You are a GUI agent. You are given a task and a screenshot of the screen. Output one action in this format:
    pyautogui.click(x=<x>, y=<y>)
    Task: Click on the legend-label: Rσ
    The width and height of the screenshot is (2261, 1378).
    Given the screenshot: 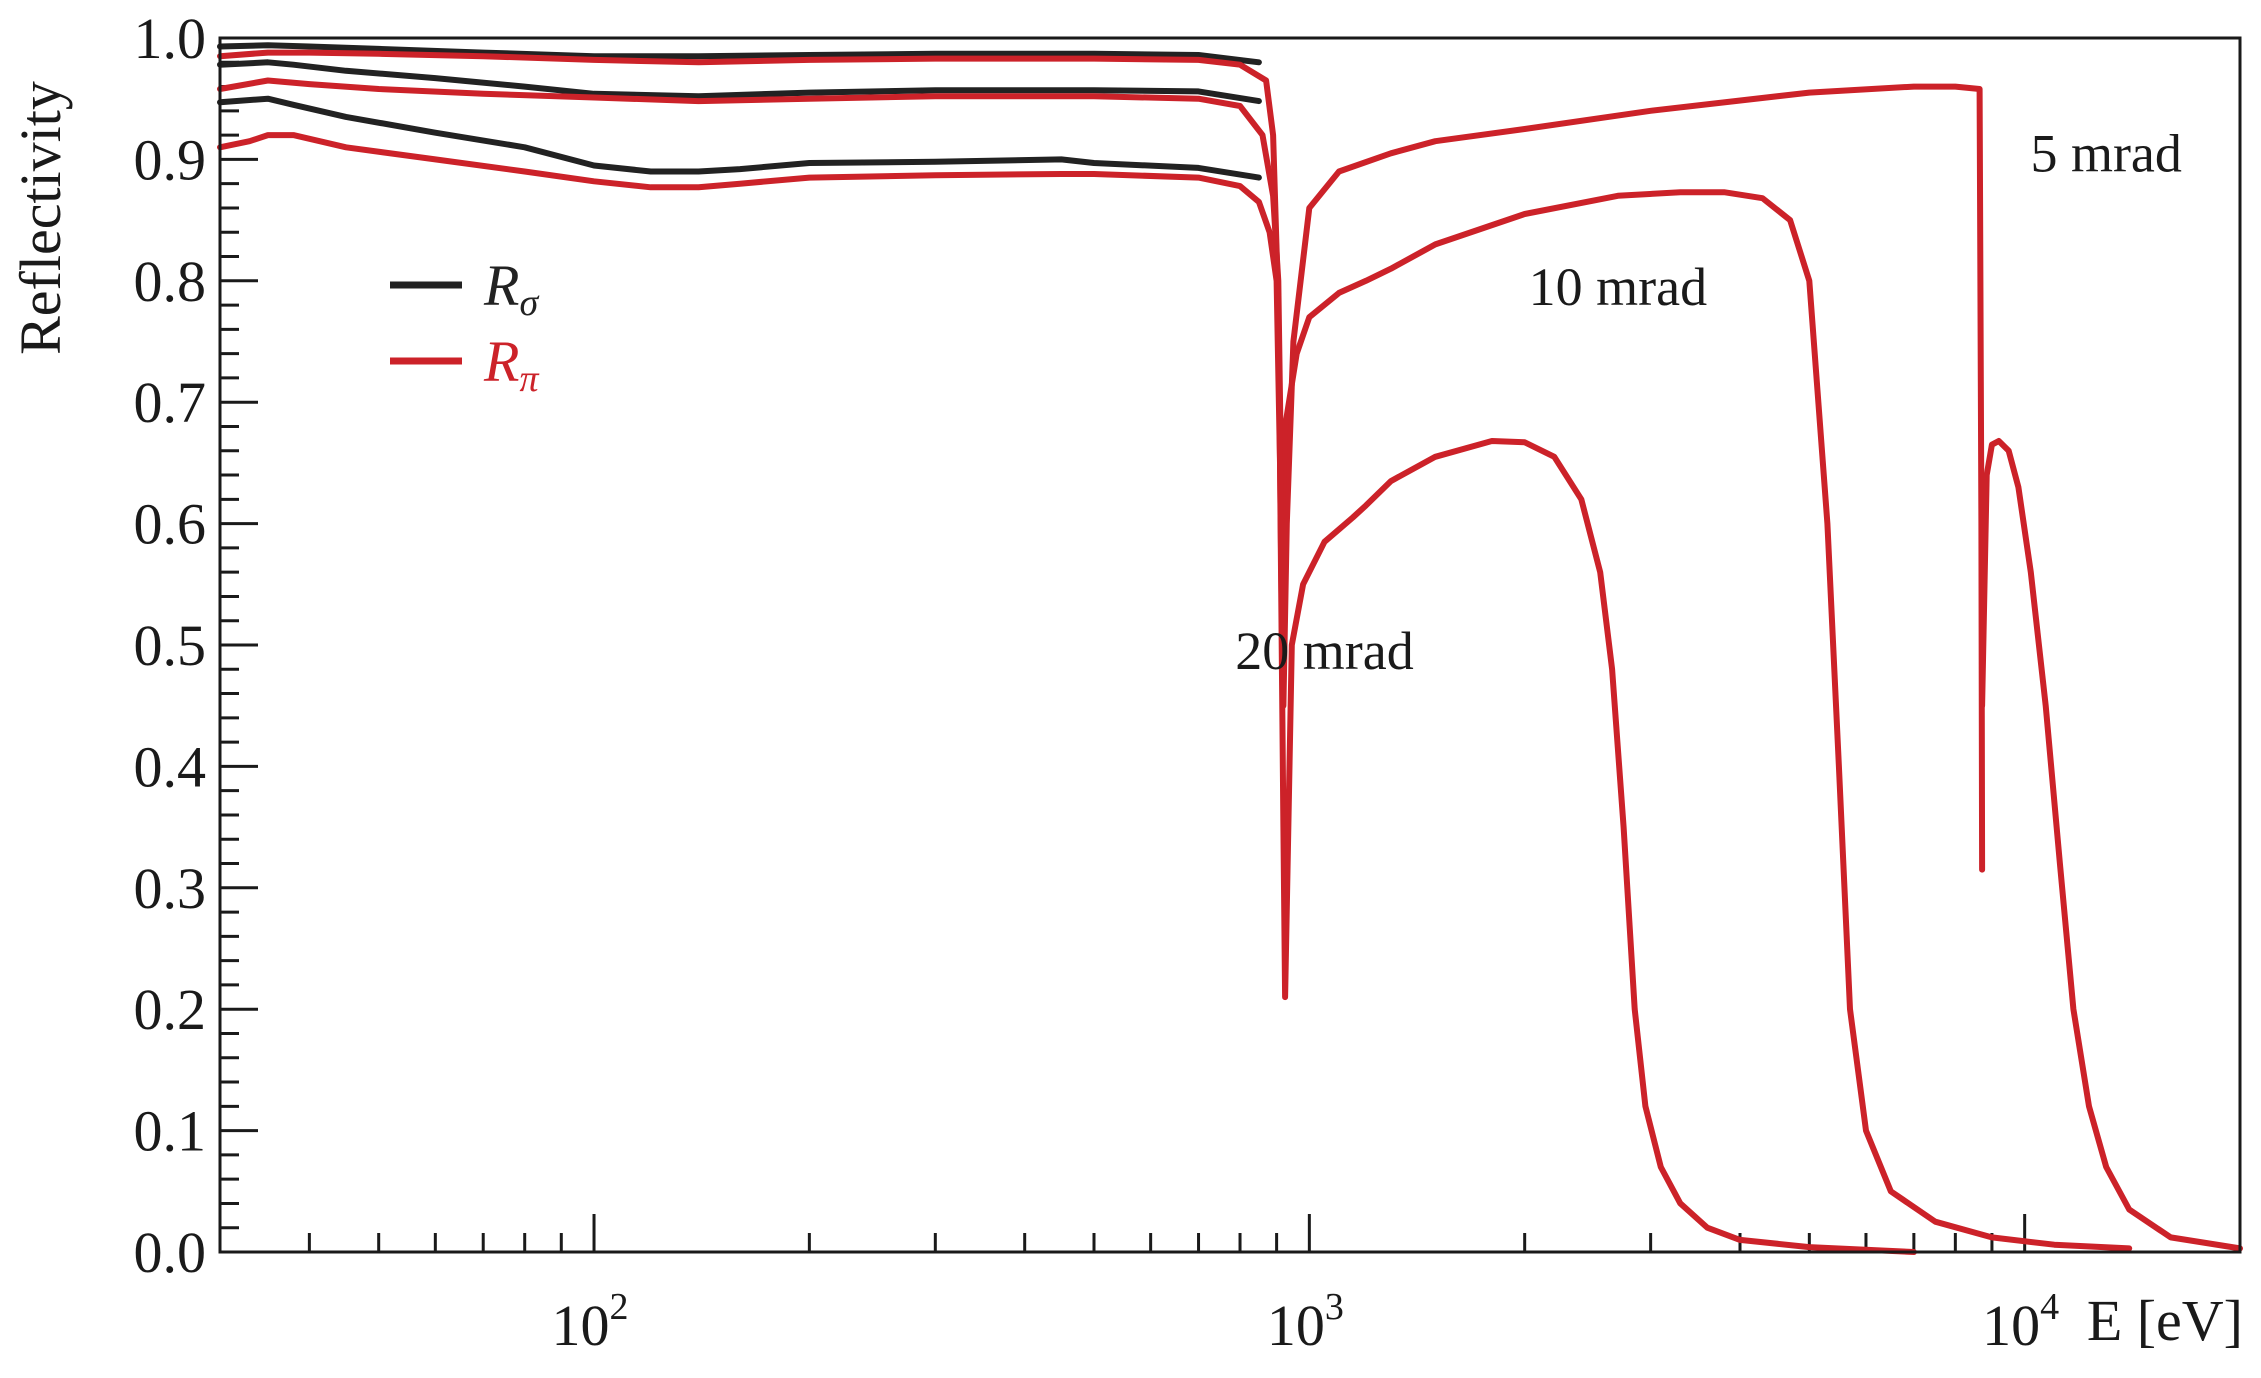 What is the action you would take?
    pyautogui.click(x=511, y=288)
    